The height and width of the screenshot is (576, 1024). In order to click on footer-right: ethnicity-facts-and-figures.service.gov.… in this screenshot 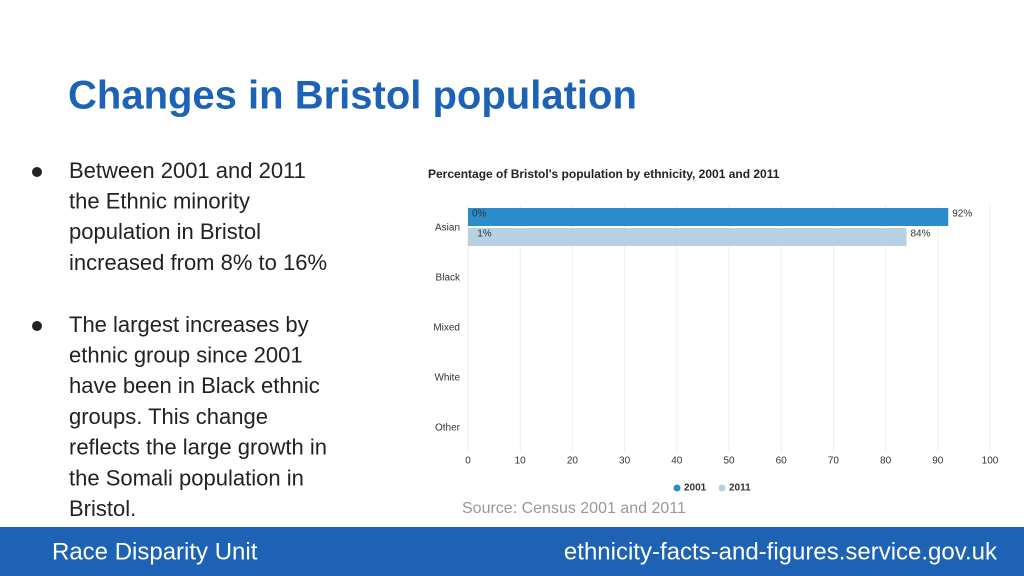, I will do `click(781, 551)`.